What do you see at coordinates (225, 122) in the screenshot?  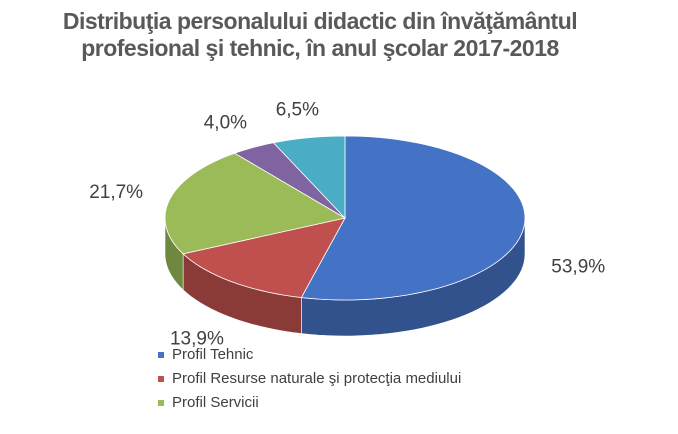 I see `value-label: 4,0%` at bounding box center [225, 122].